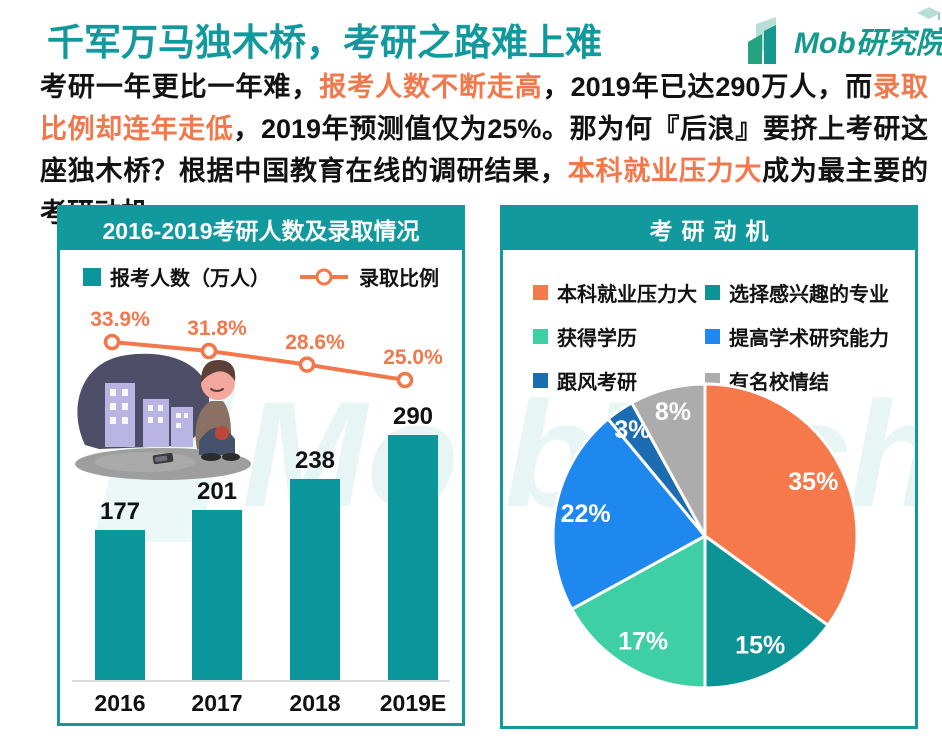  Describe the element at coordinates (708, 87) in the screenshot. I see `intro-text: ，2019年已达290万人，而` at that location.